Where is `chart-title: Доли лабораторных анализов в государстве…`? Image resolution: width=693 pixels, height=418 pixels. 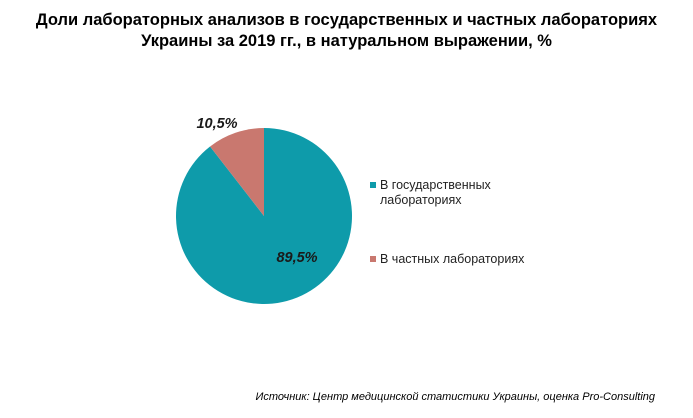
chart-title: Доли лабораторных анализов в государстве… is located at coordinates (346, 31).